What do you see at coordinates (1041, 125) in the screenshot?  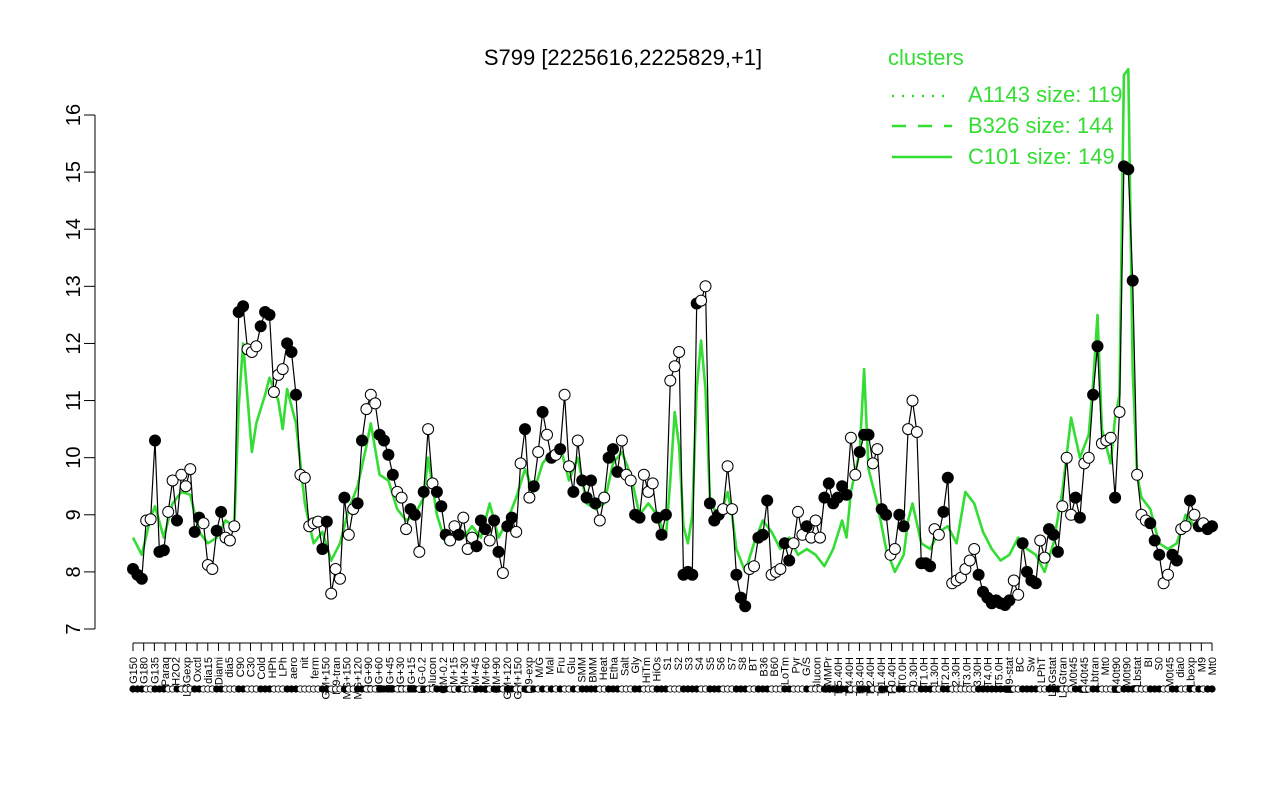 I see `legend-entry-2: B326 size: 144` at bounding box center [1041, 125].